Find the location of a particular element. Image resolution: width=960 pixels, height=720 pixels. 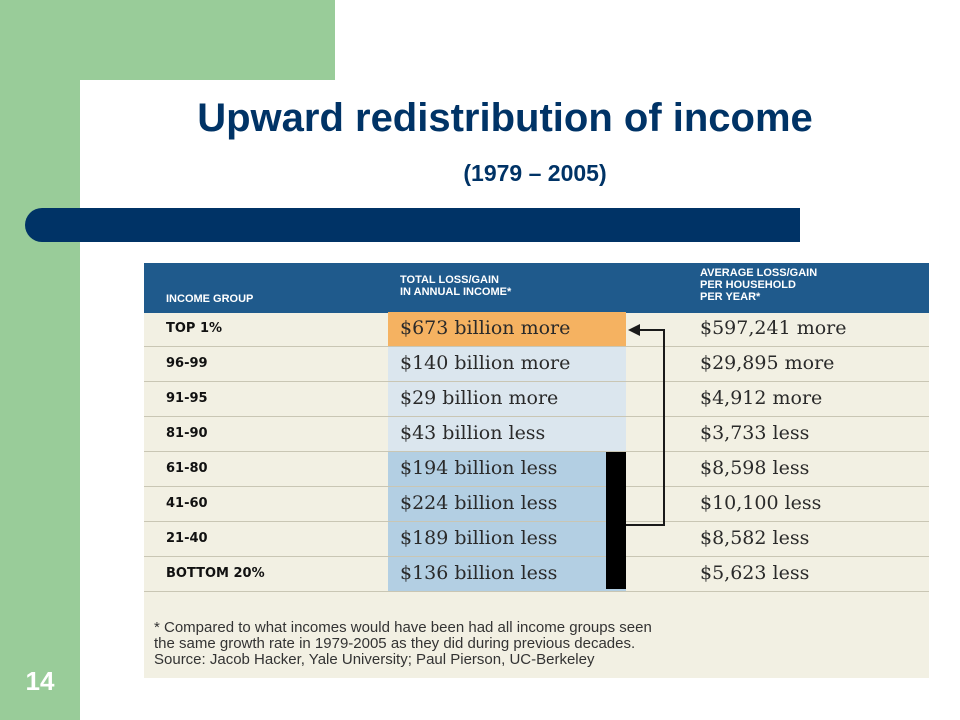

row-average: $597,241 more is located at coordinates (773, 328).